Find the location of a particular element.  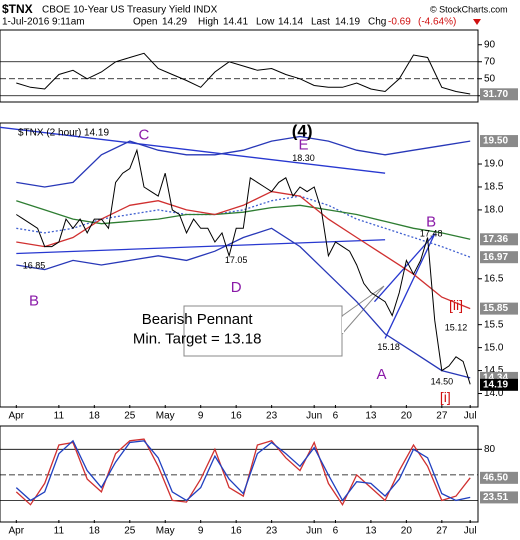

y-tick-label: 15.0 is located at coordinates (494, 347).